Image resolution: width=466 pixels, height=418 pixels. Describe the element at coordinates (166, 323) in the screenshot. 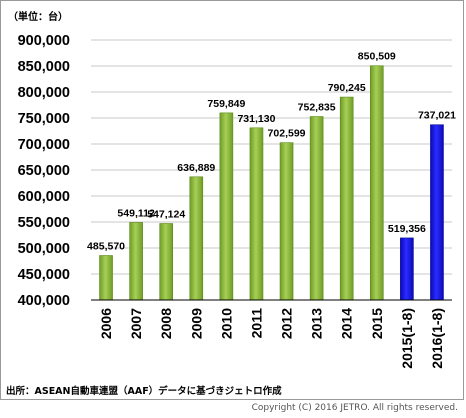

I see `x-tick-label-2008: 2008` at that location.